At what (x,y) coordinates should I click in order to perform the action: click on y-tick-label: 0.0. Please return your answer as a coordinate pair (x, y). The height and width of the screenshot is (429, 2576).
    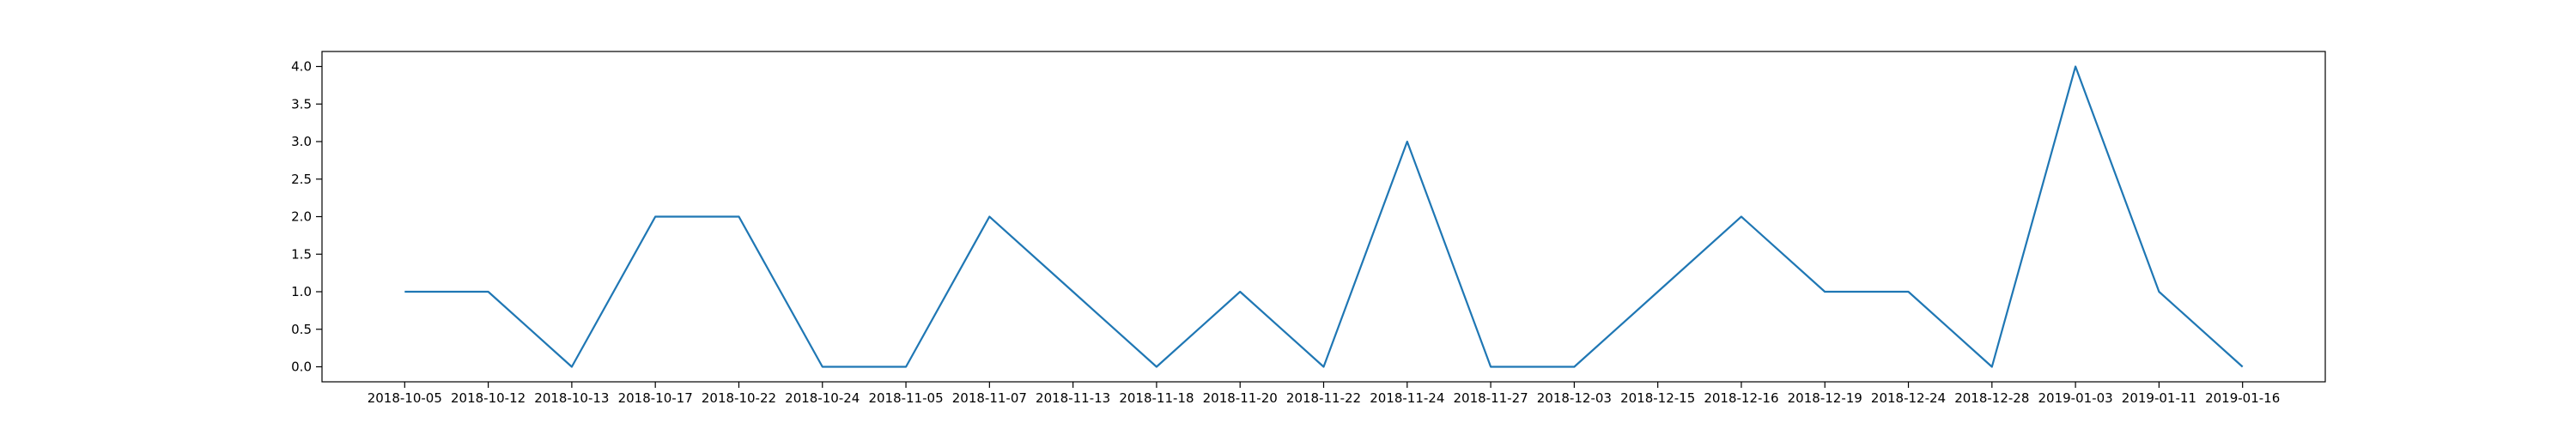
    Looking at the image, I should click on (301, 367).